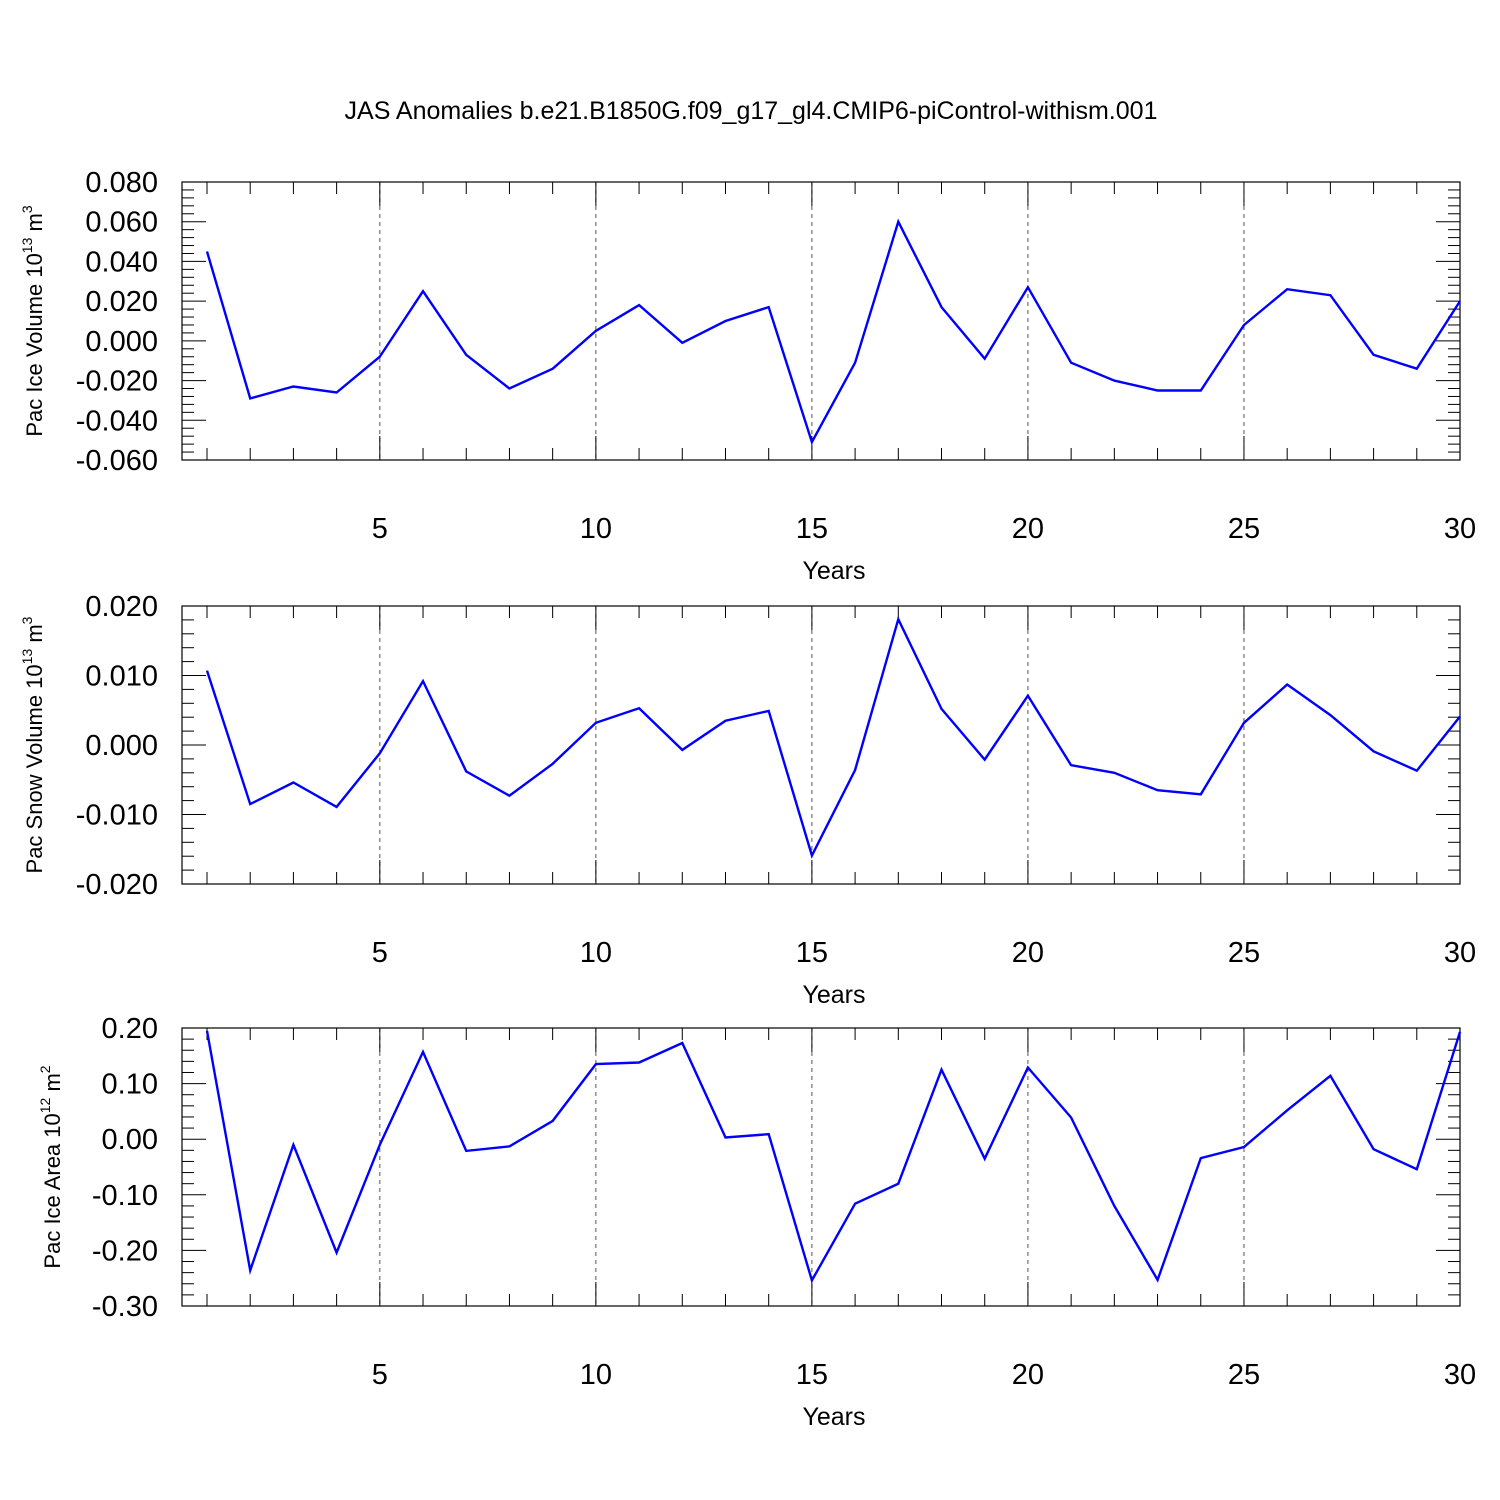 This screenshot has width=1500, height=1500. What do you see at coordinates (130, 1029) in the screenshot?
I see `y-tick-label: 0.20` at bounding box center [130, 1029].